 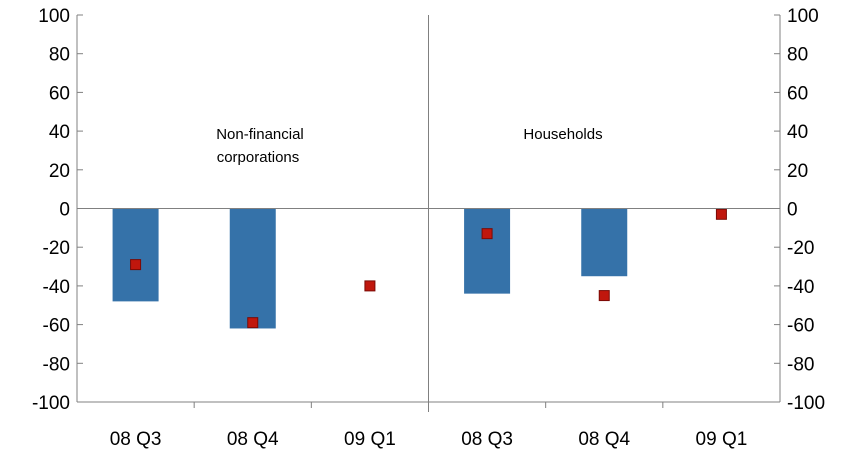 I want to click on y-tick-label-right: -40, so click(x=800, y=287).